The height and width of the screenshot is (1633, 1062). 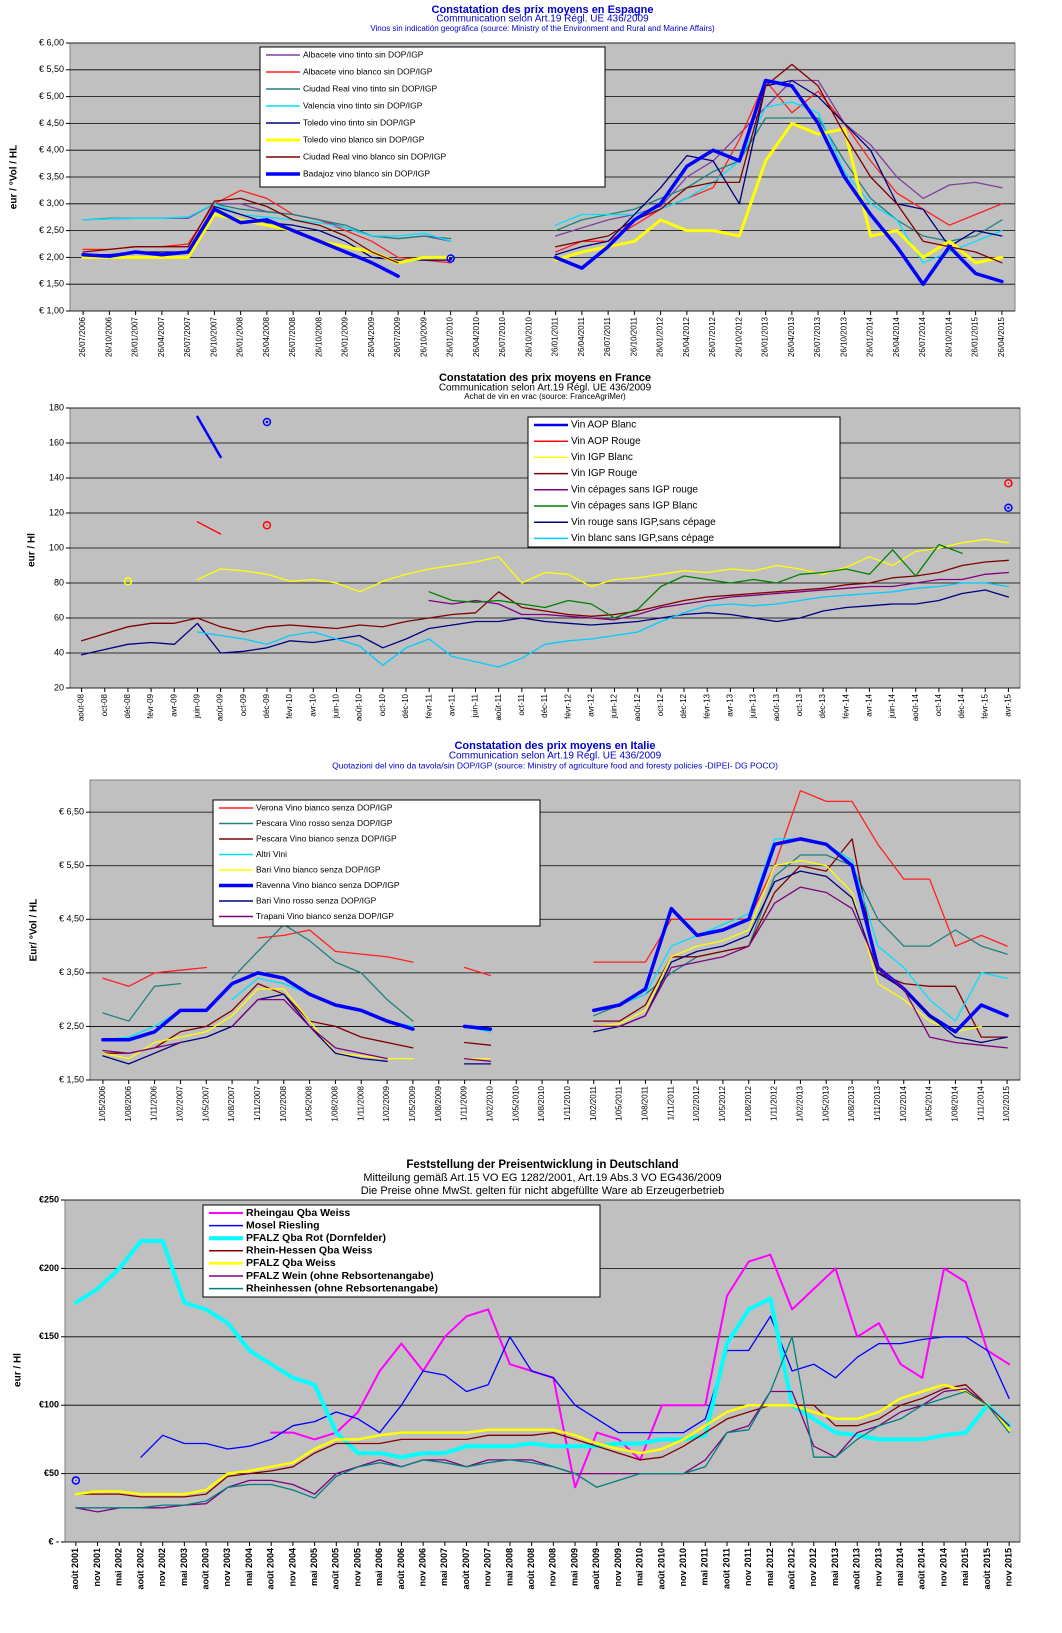 What do you see at coordinates (607, 336) in the screenshot?
I see `x-tick-label: 26/07/2011` at bounding box center [607, 336].